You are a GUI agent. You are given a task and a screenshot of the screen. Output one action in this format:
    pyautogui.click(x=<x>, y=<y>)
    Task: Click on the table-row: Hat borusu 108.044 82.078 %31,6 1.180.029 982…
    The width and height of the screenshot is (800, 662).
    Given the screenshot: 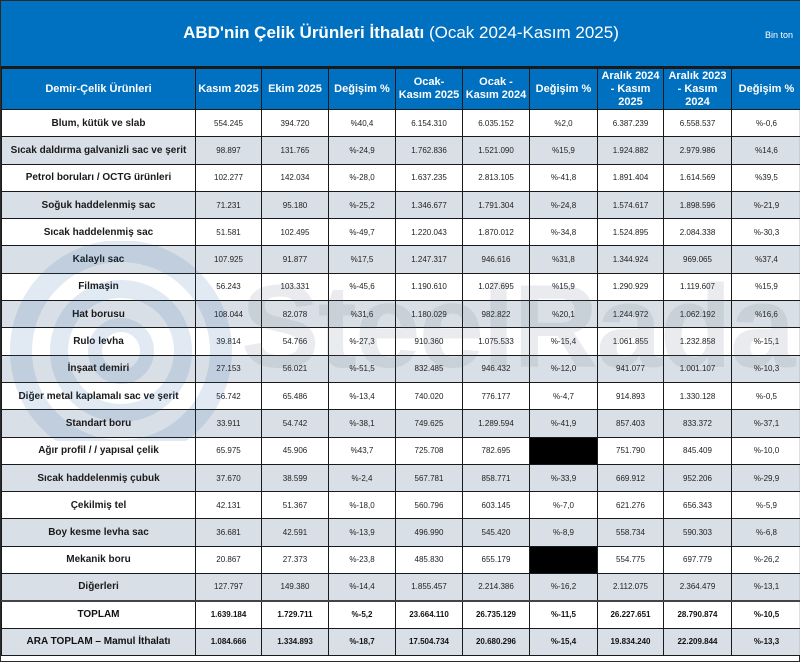 What is the action you would take?
    pyautogui.click(x=400, y=314)
    